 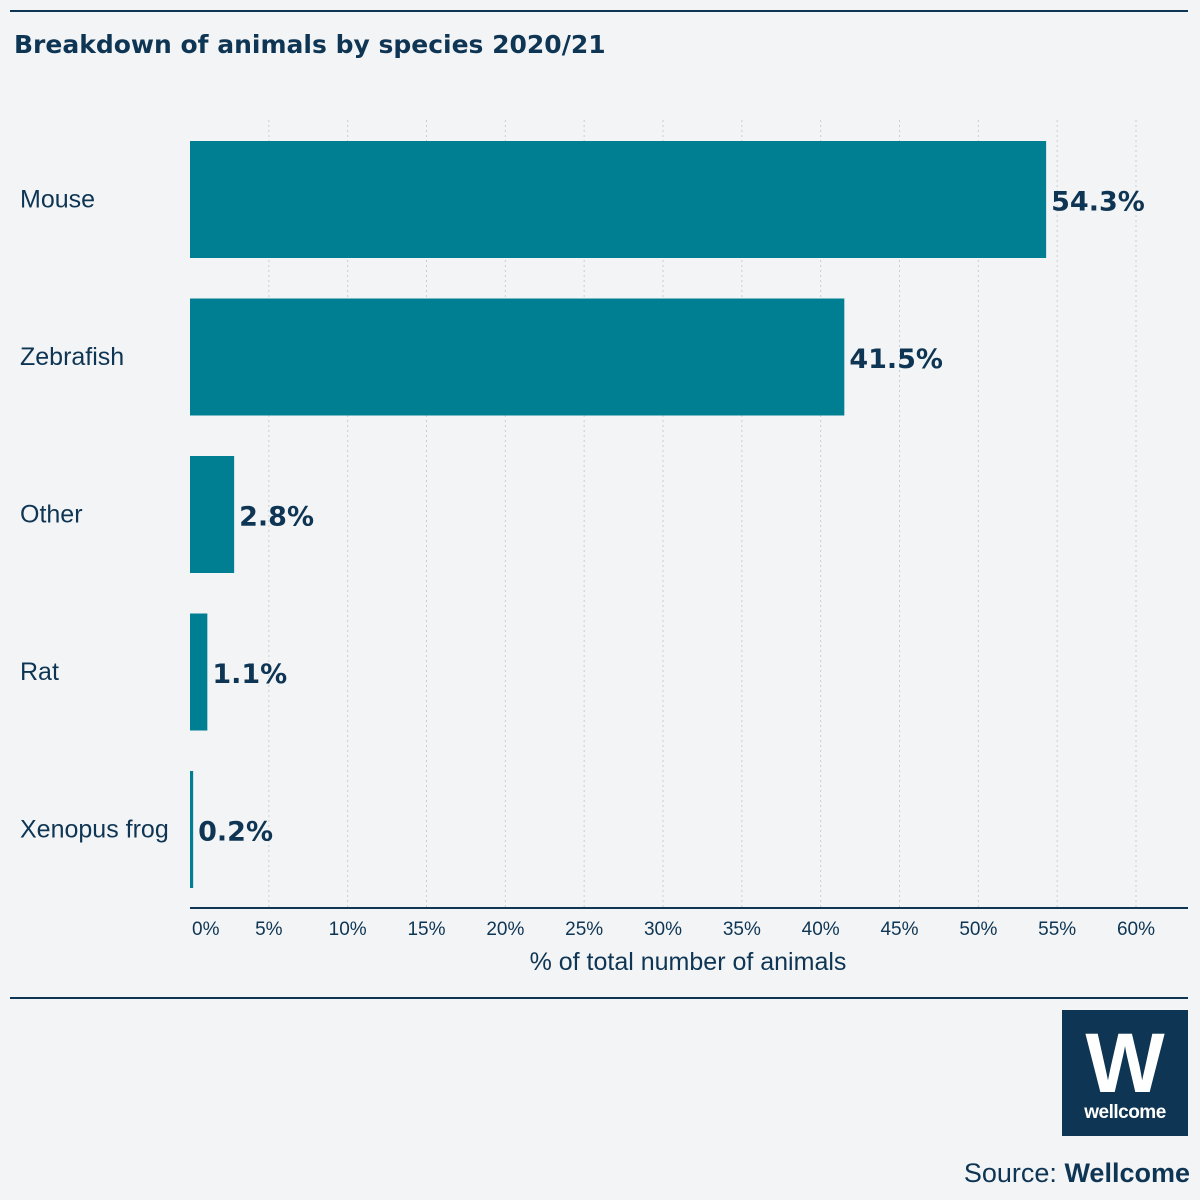 I want to click on data-label: 2.8%, so click(x=276, y=517).